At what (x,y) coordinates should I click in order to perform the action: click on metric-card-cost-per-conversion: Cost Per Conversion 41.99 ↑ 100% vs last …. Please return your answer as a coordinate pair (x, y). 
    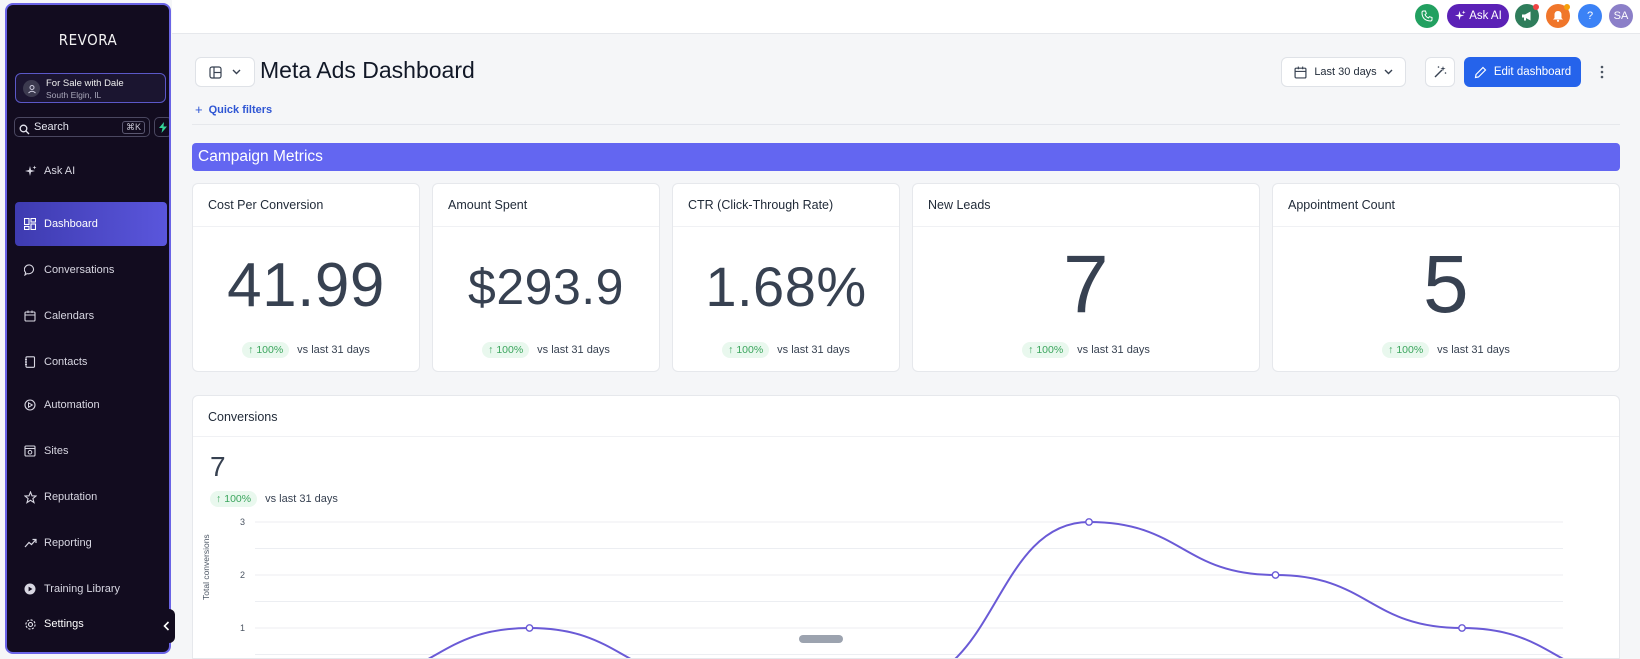
    Looking at the image, I should click on (306, 277).